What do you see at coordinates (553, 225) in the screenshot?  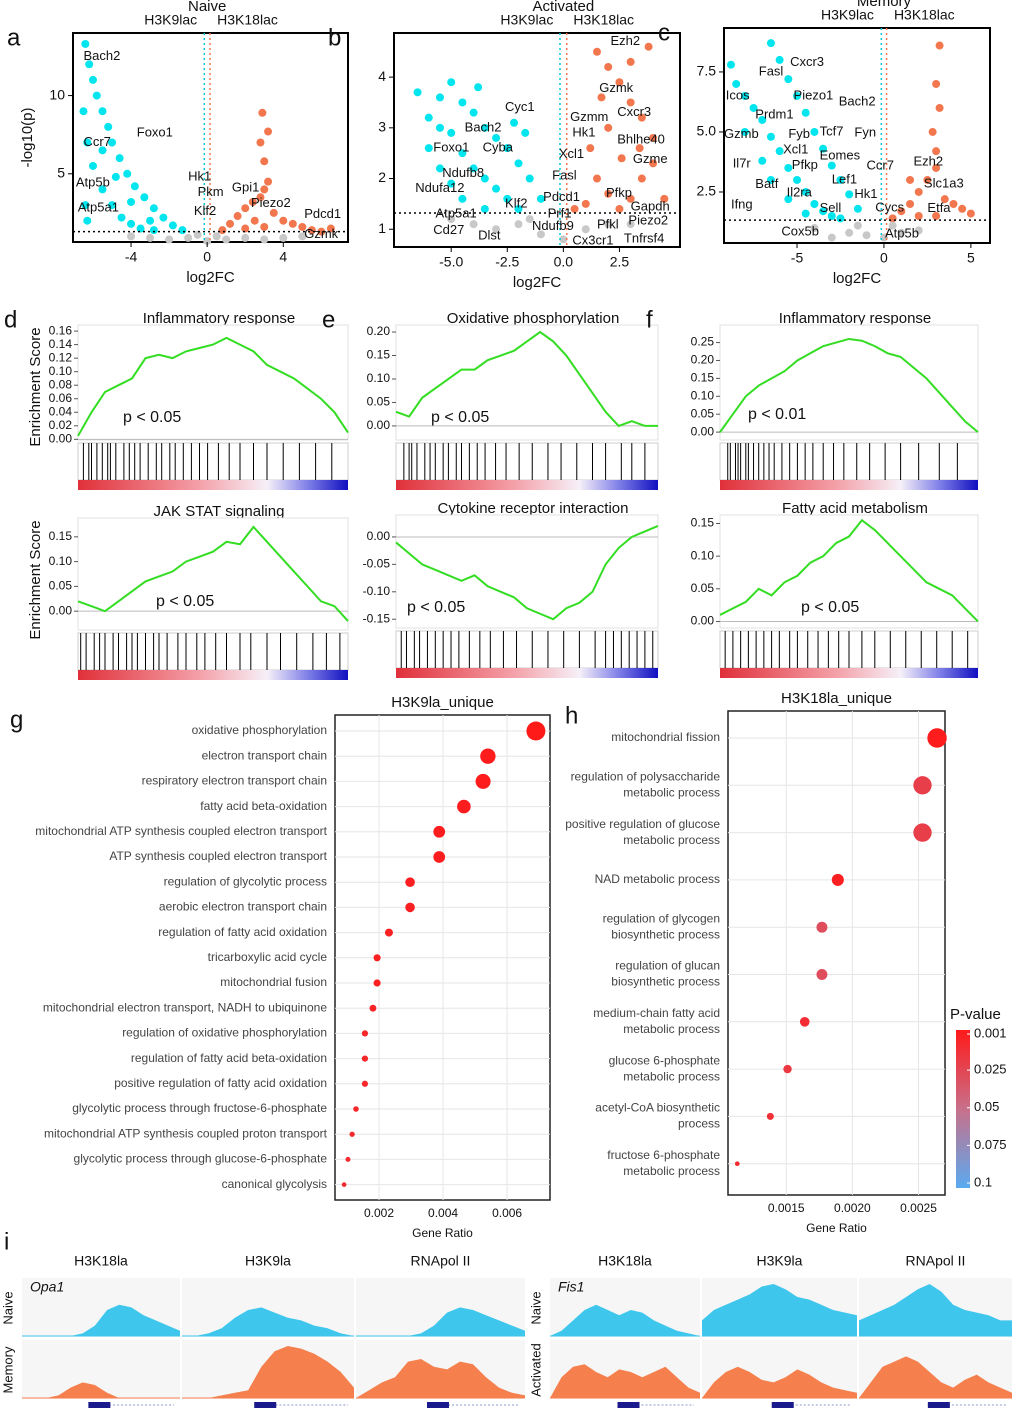 I see `gene-label: Ndufb9` at bounding box center [553, 225].